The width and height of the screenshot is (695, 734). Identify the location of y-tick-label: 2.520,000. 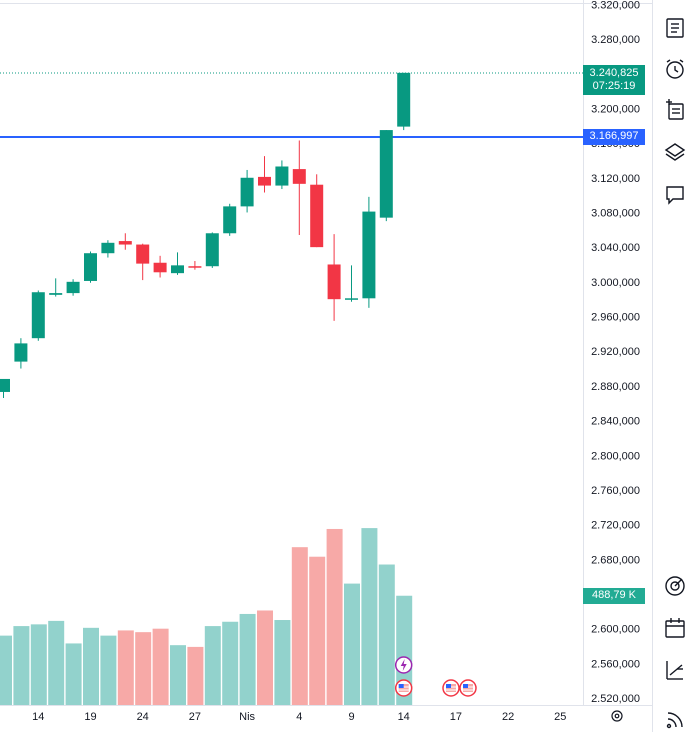
(615, 699).